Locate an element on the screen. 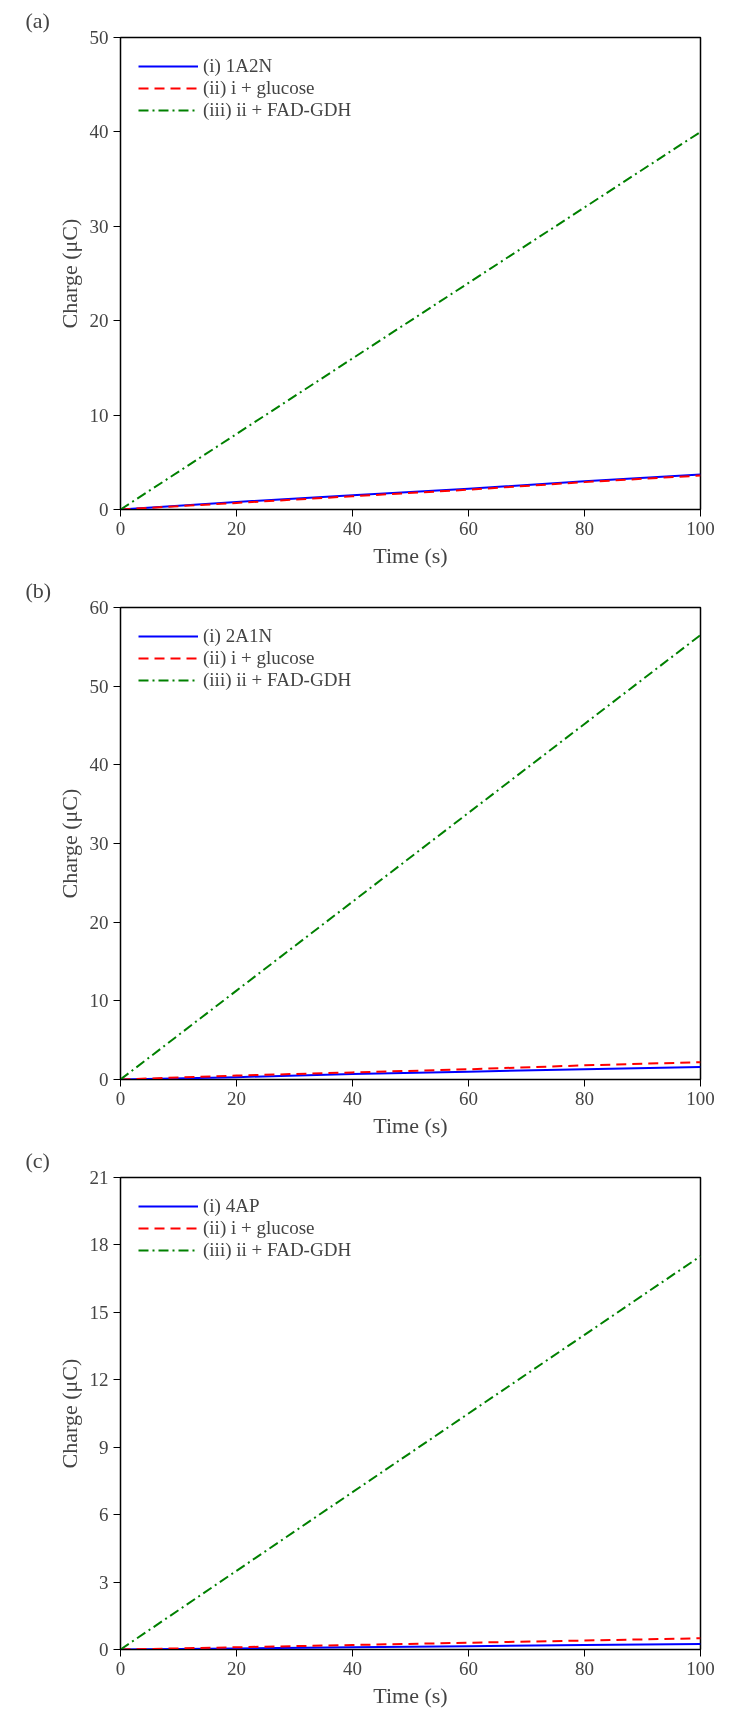 This screenshot has width=748, height=1722. y-tick-label: 12 is located at coordinates (99, 1380).